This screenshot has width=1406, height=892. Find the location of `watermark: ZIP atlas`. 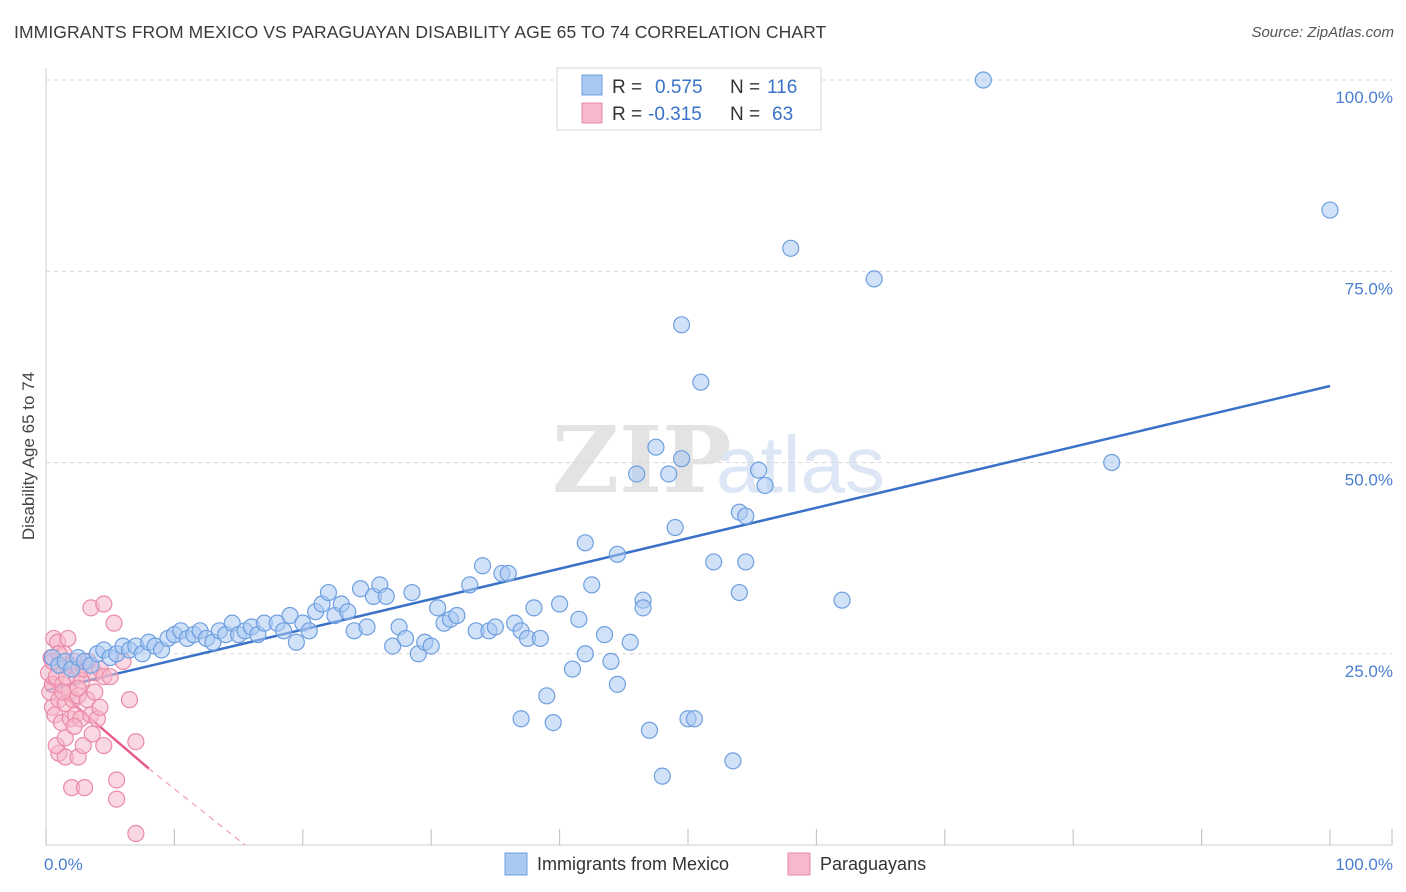

watermark: ZIP atlas is located at coordinates (718, 460).